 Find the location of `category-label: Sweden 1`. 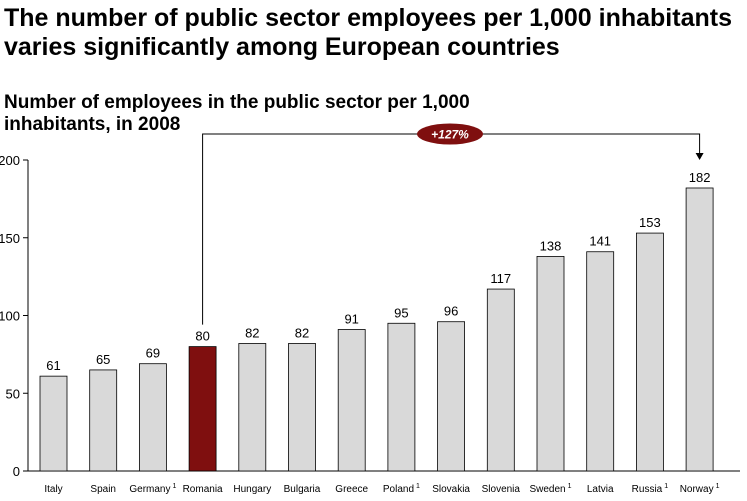

category-label: Sweden 1 is located at coordinates (550, 489).